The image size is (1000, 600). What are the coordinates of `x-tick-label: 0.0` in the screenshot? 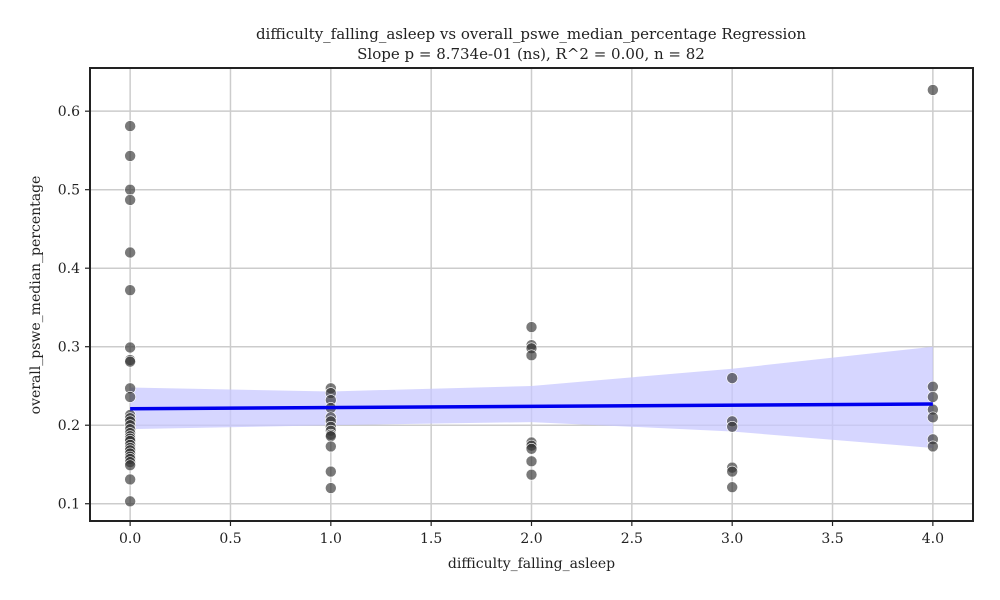 It's located at (130, 539).